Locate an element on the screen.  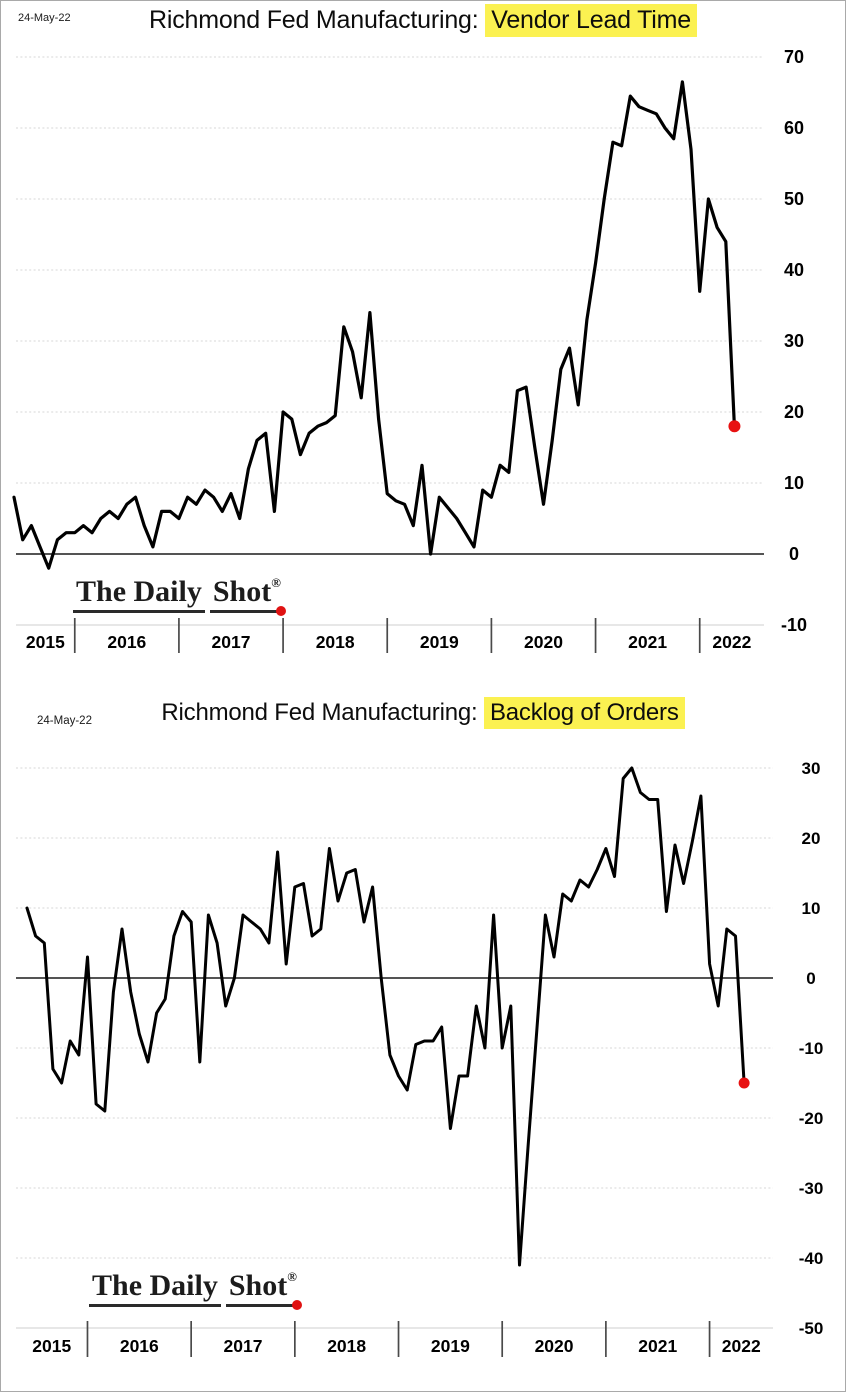
bottom-chart-date: 24-May-22 is located at coordinates (64, 721).